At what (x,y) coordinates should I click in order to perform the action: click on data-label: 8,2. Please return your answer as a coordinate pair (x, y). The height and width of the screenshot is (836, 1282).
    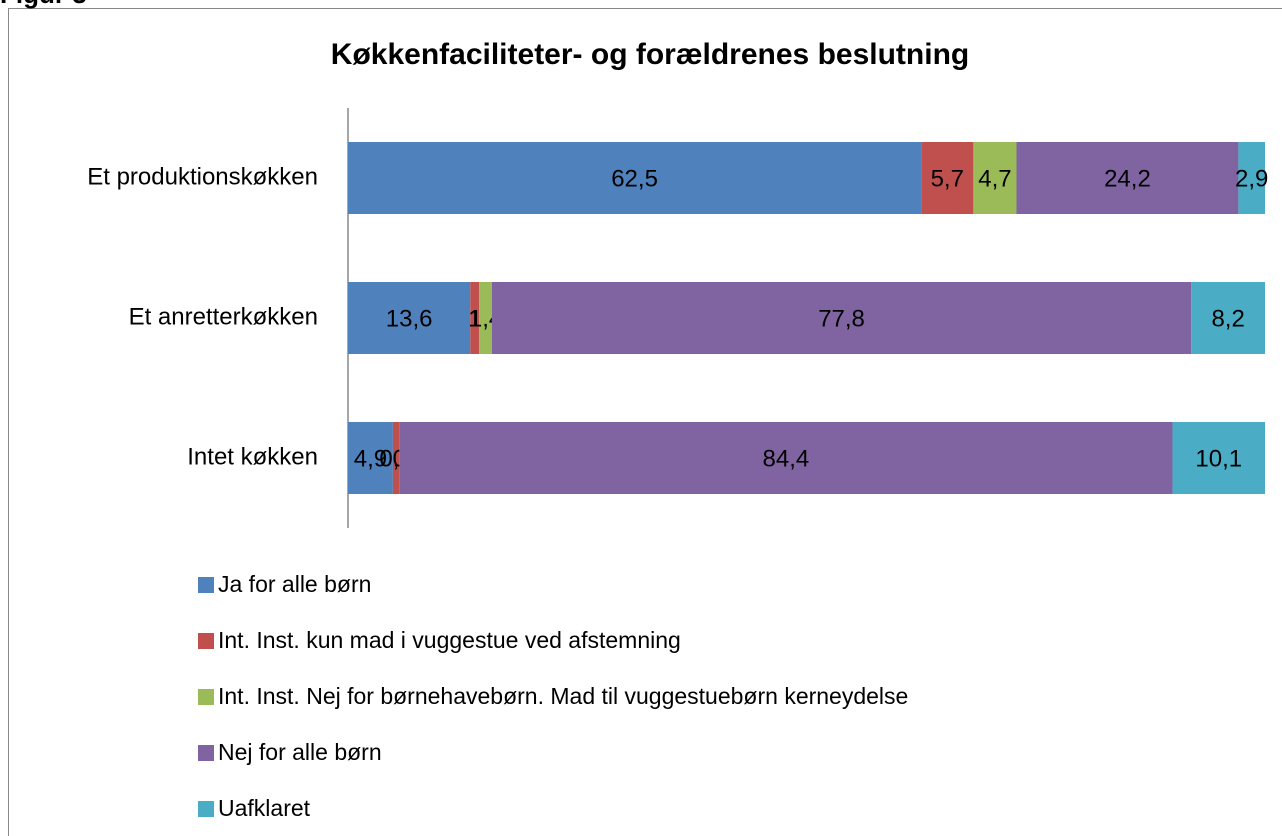
    Looking at the image, I should click on (1227, 318).